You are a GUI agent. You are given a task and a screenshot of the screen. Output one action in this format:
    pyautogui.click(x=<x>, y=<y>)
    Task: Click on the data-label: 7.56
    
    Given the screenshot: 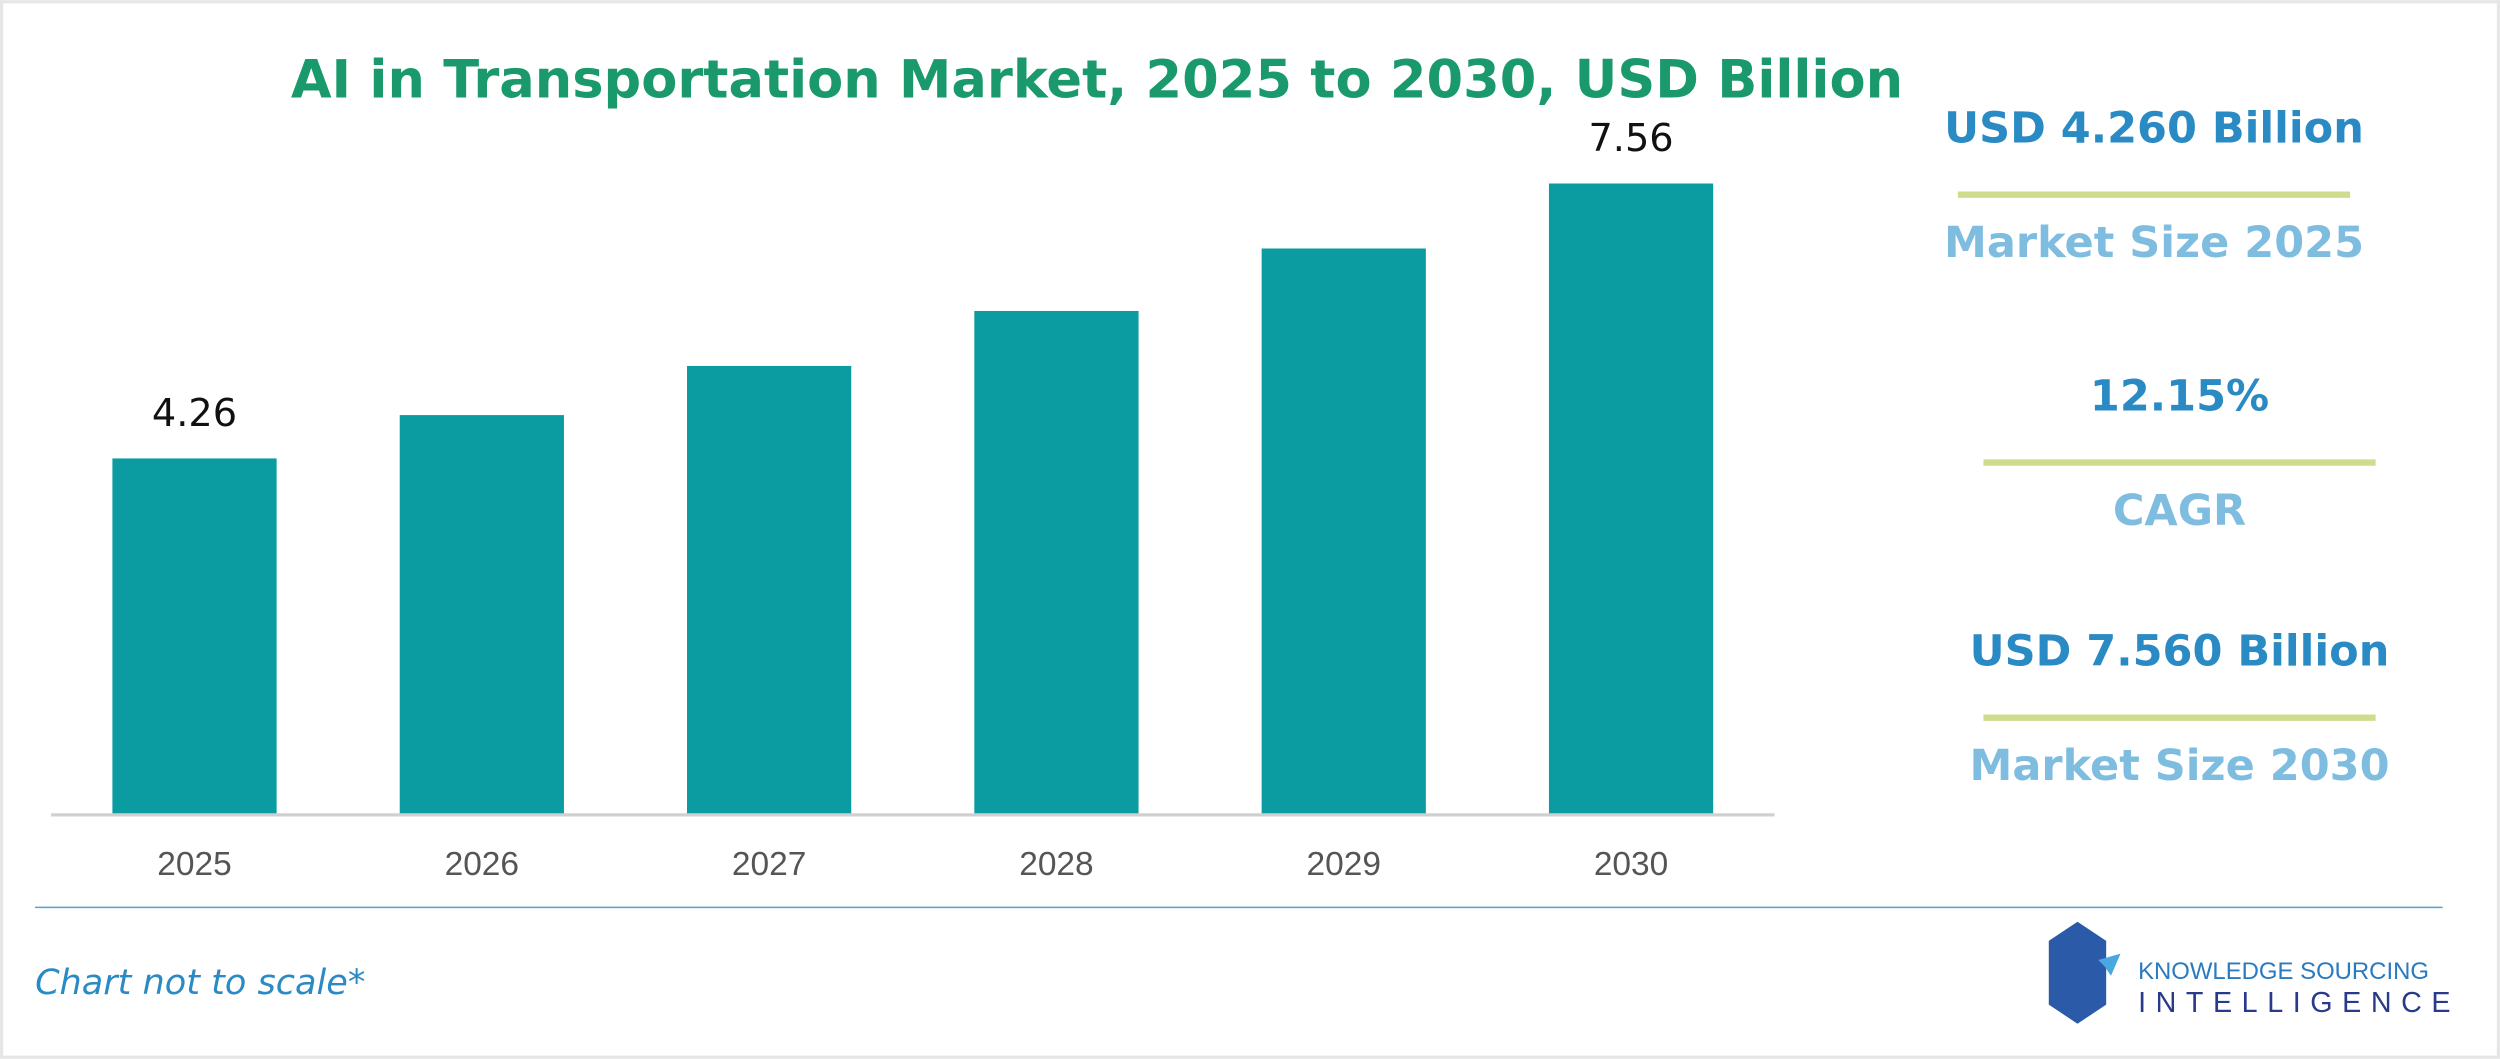 What is the action you would take?
    pyautogui.click(x=1630, y=138)
    